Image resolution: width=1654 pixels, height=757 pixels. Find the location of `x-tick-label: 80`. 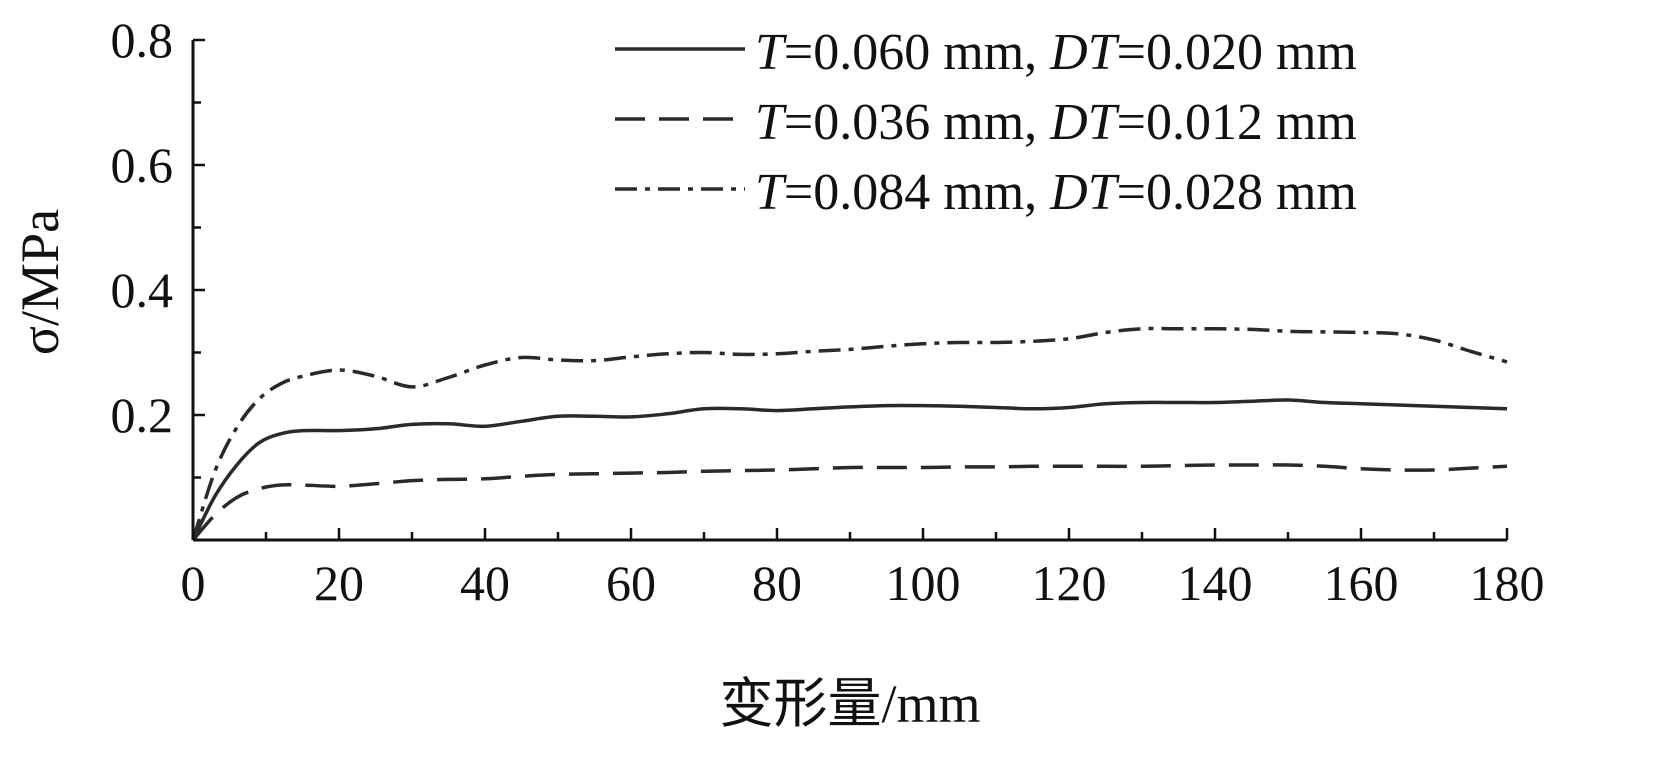

x-tick-label: 80 is located at coordinates (777, 583).